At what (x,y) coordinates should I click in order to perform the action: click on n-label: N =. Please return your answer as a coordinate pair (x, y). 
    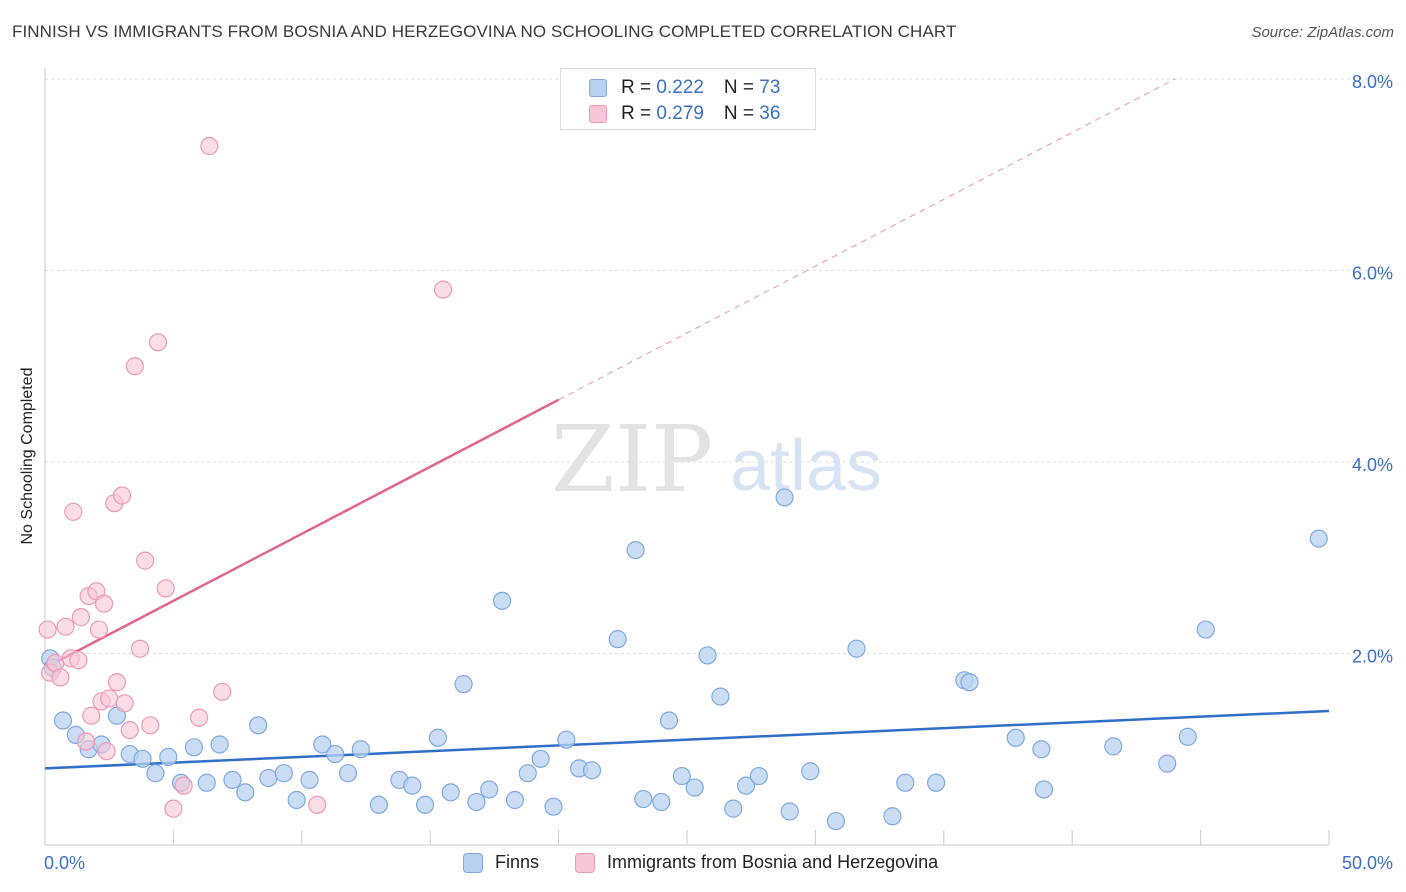
    Looking at the image, I should click on (741, 113).